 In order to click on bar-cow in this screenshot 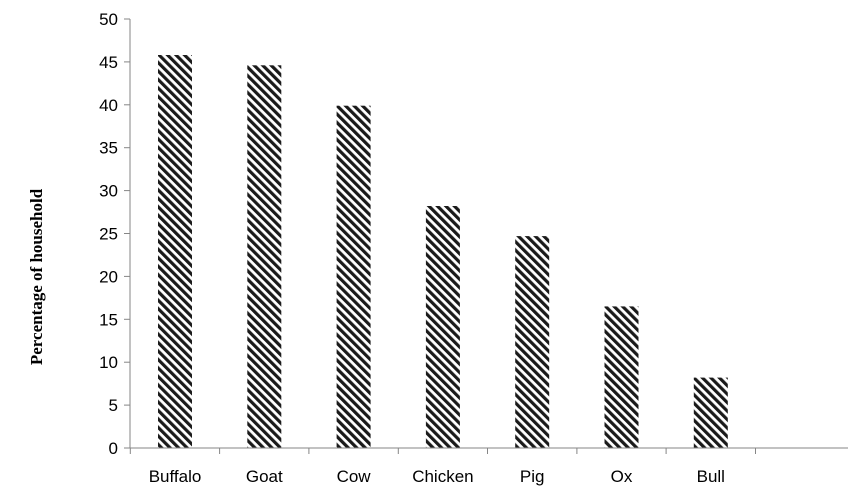, I will do `click(353, 276)`.